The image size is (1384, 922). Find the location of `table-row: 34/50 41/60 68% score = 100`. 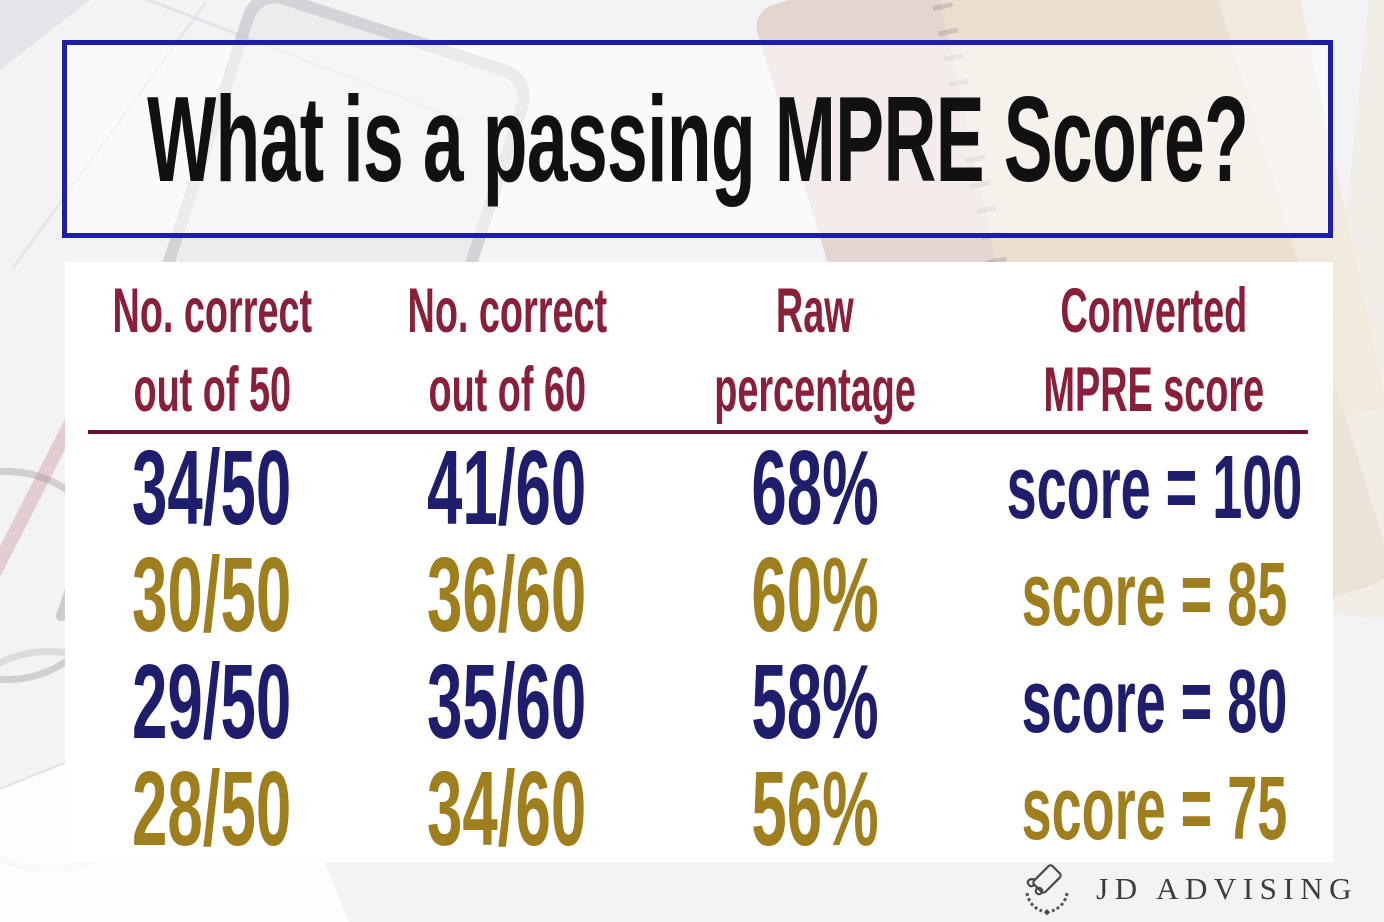

table-row: 34/50 41/60 68% score = 100 is located at coordinates (699, 487).